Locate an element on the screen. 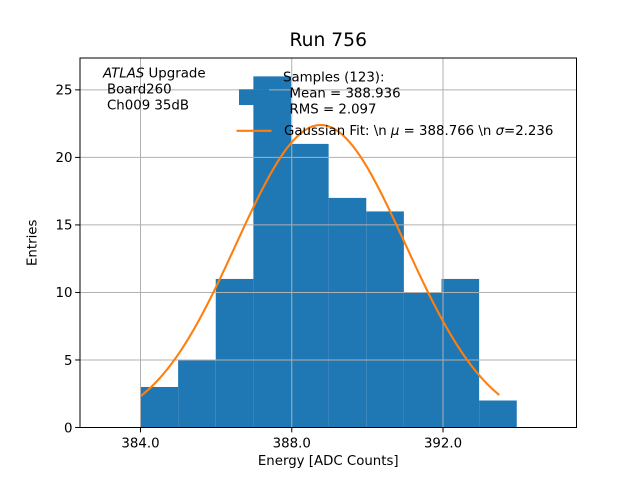 This screenshot has width=640, height=480. legend-gaussian-label: Gaussian Fit: \n μ = 388.766 \n σ=2.236 is located at coordinates (418, 131).